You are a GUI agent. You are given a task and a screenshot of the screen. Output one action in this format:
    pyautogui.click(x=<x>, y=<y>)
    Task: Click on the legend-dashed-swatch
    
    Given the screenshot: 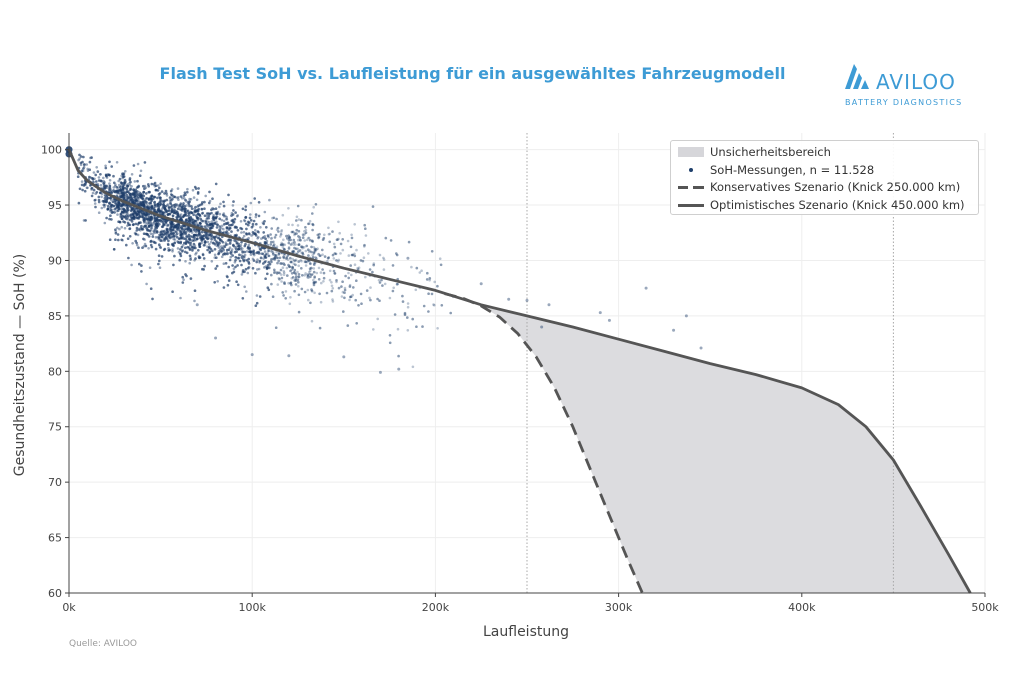 What is the action you would take?
    pyautogui.click(x=691, y=187)
    